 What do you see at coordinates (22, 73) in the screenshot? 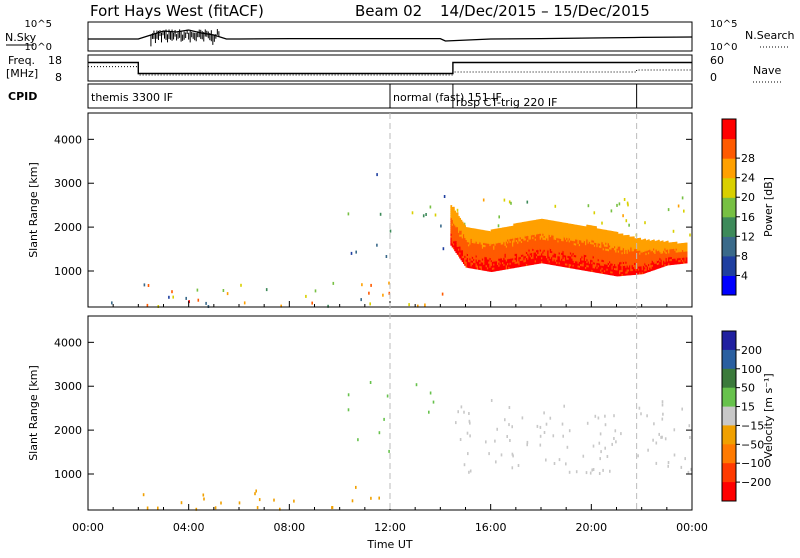
I see `freq-ylabel-unit: [MHz]` at bounding box center [22, 73].